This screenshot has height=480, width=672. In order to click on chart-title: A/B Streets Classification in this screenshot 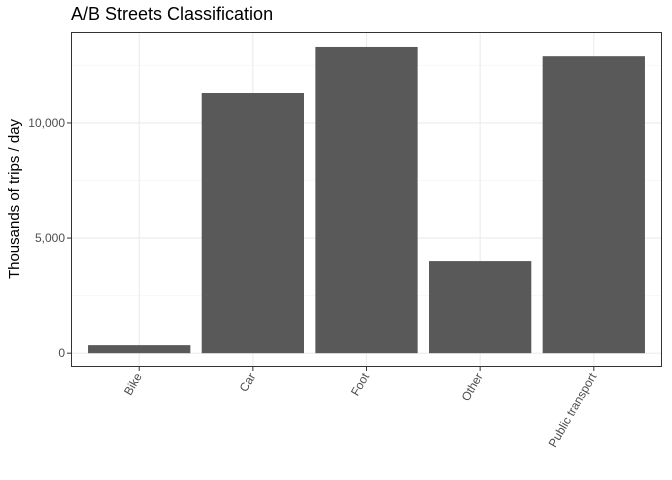, I will do `click(172, 14)`.